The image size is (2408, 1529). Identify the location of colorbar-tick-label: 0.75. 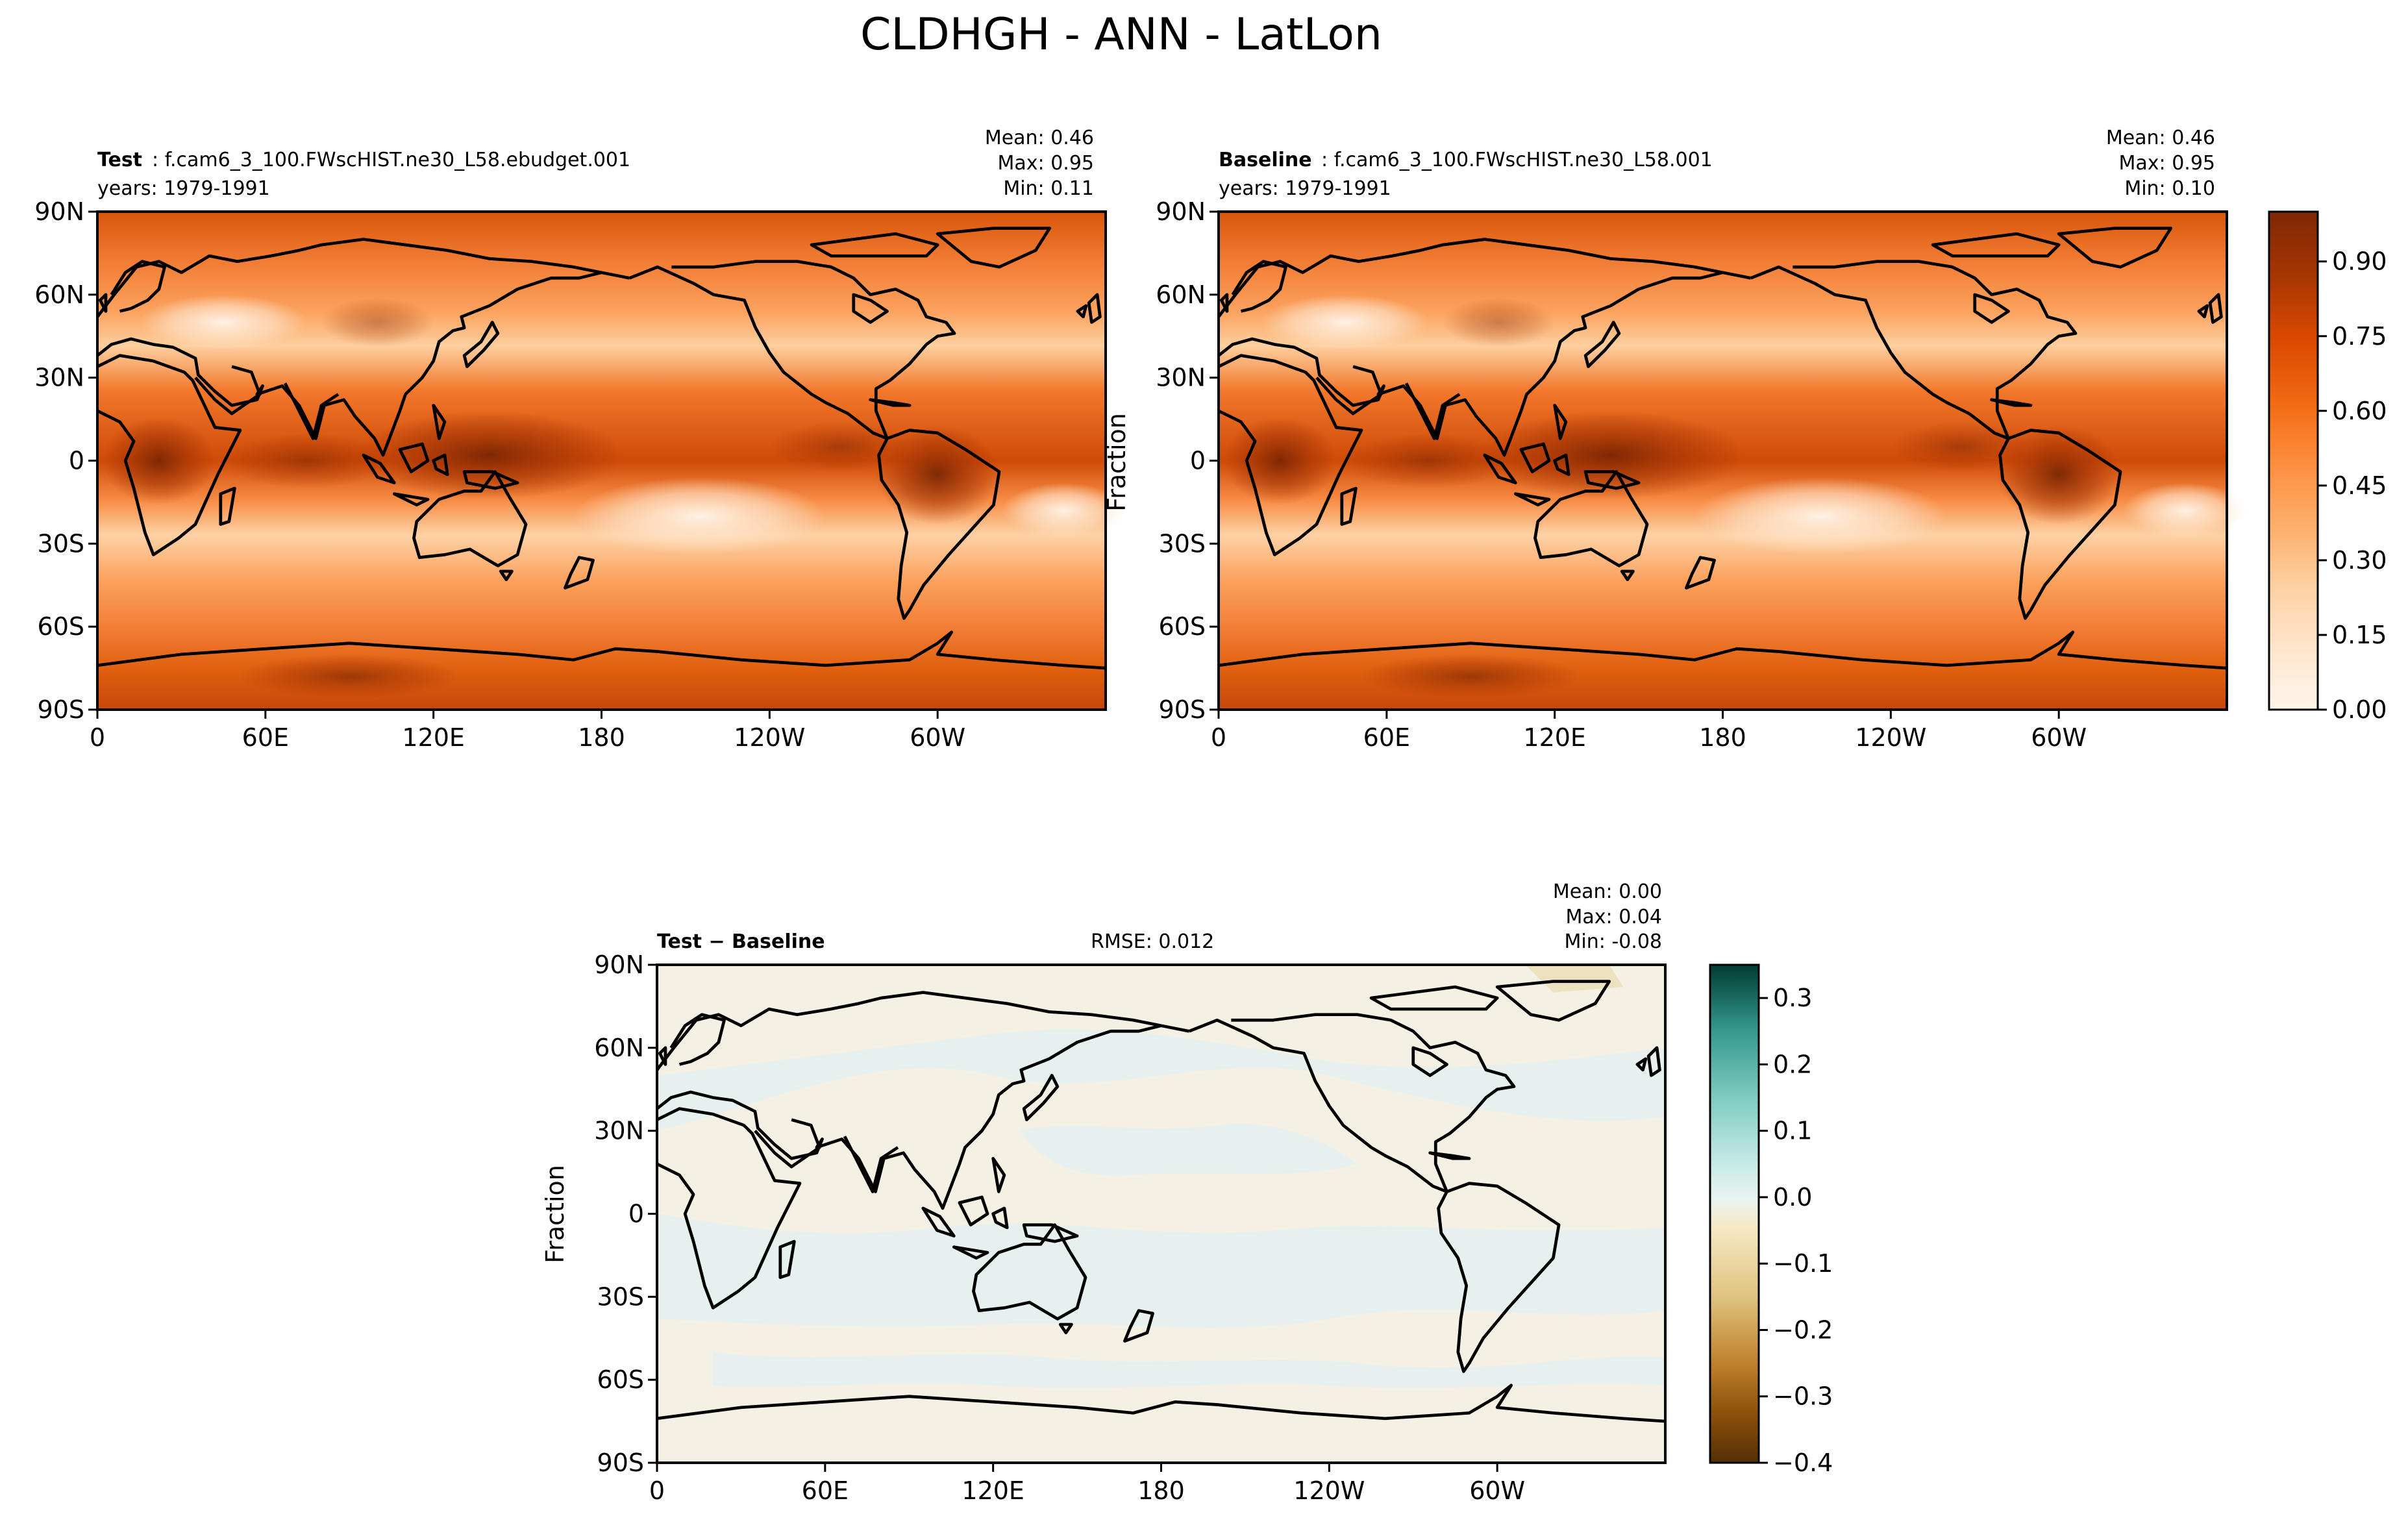
(2359, 336).